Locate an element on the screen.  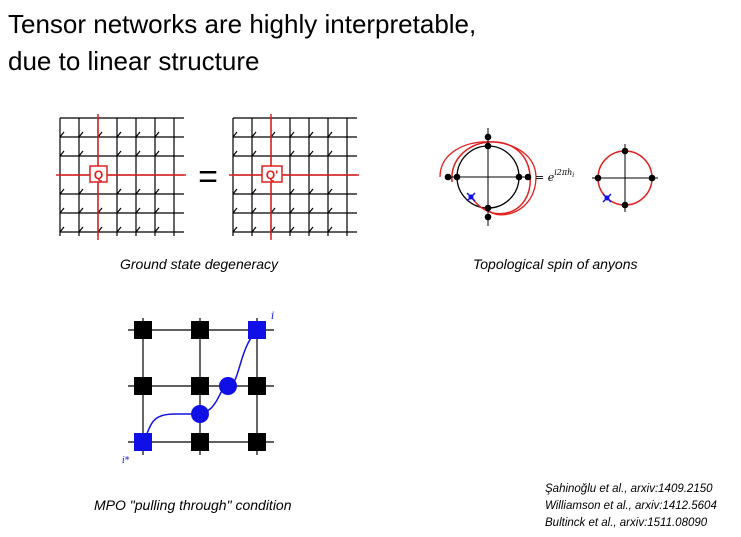
reference-2: Williamson et al., arxiv:1412.5604 is located at coordinates (631, 506).